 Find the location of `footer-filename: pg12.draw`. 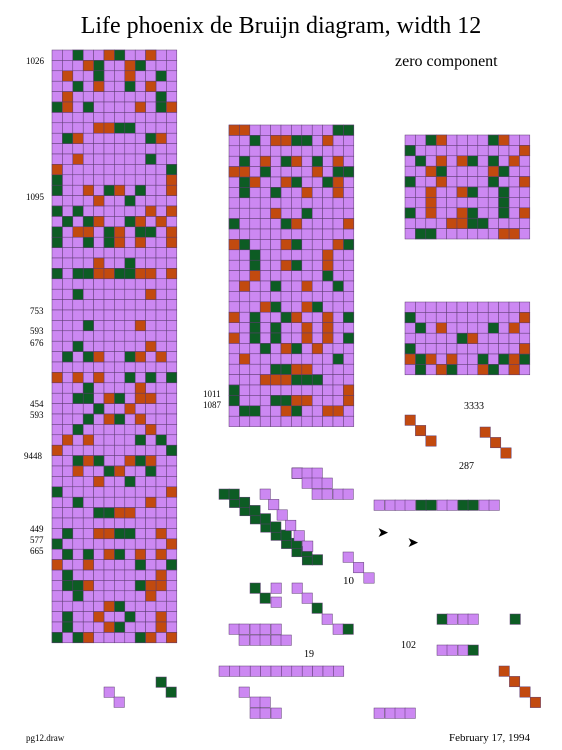

footer-filename: pg12.draw is located at coordinates (45, 738).